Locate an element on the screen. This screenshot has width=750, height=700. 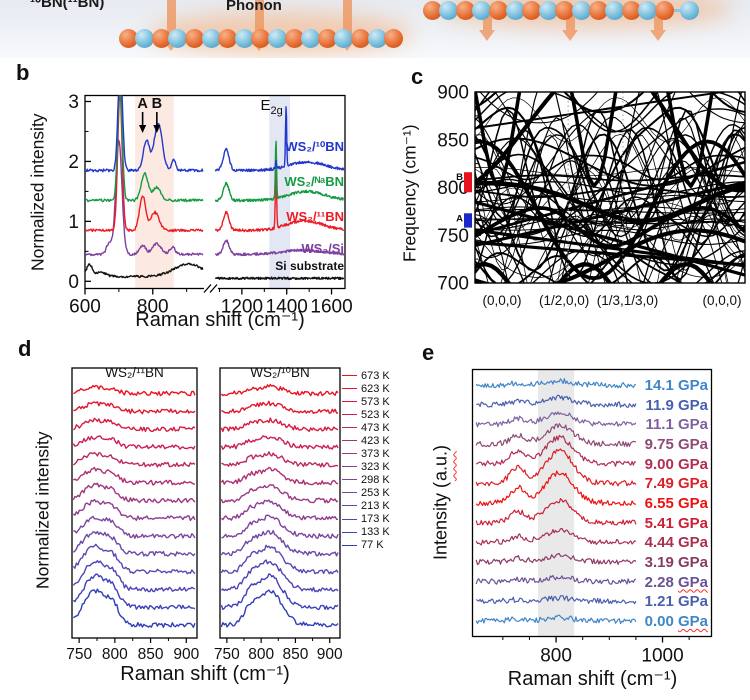
panel-letter-d: d is located at coordinates (25, 348).